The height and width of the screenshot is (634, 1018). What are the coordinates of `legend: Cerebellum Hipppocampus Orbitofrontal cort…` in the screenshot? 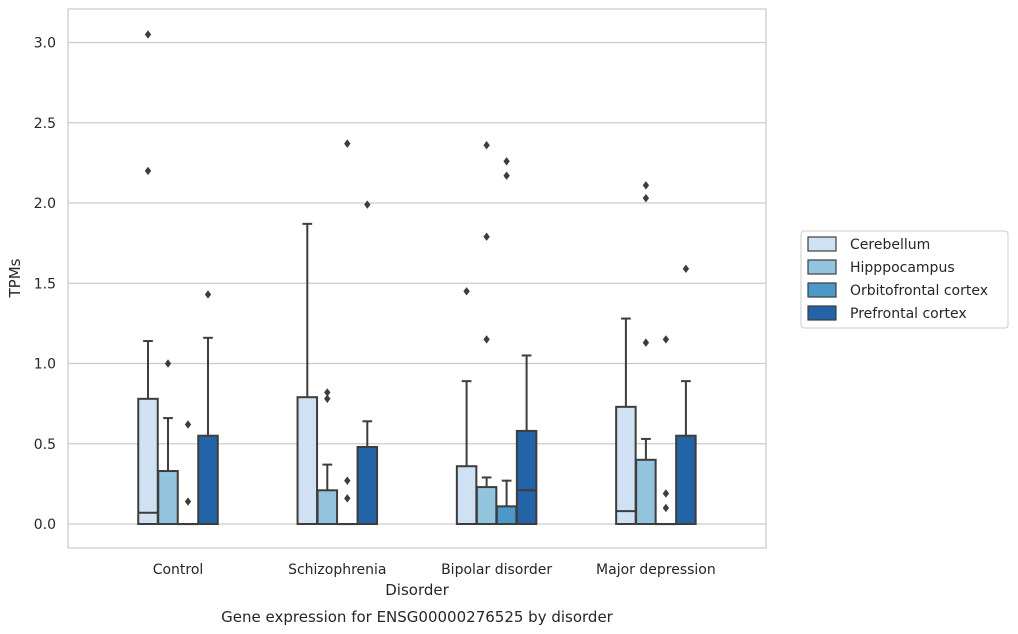 It's located at (904, 279).